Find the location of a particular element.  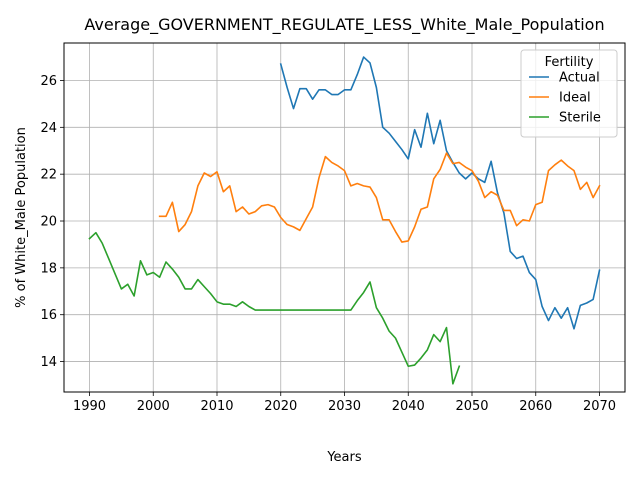

legend-label-sterile: Sterile is located at coordinates (580, 118).